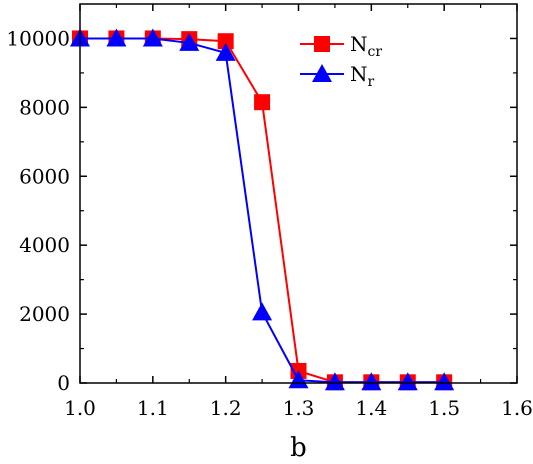 The image size is (533, 464). I want to click on x-tick-label: 1.1, so click(153, 408).